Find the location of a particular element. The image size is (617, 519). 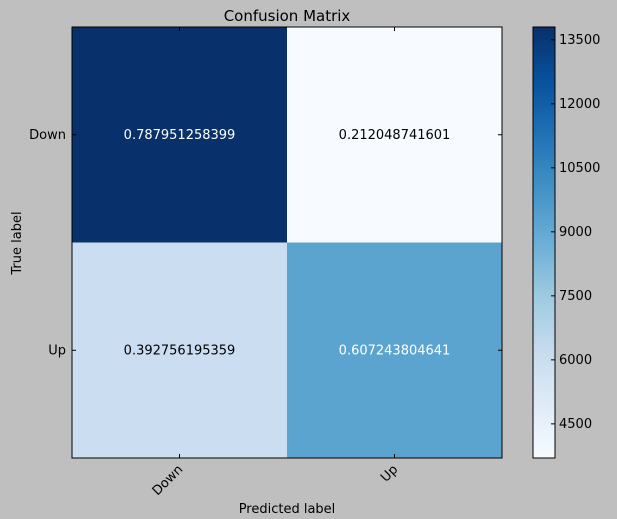

colorbar-ticks: 4500 6000 7500 9000 10500 12000 13500 is located at coordinates (575, 232).